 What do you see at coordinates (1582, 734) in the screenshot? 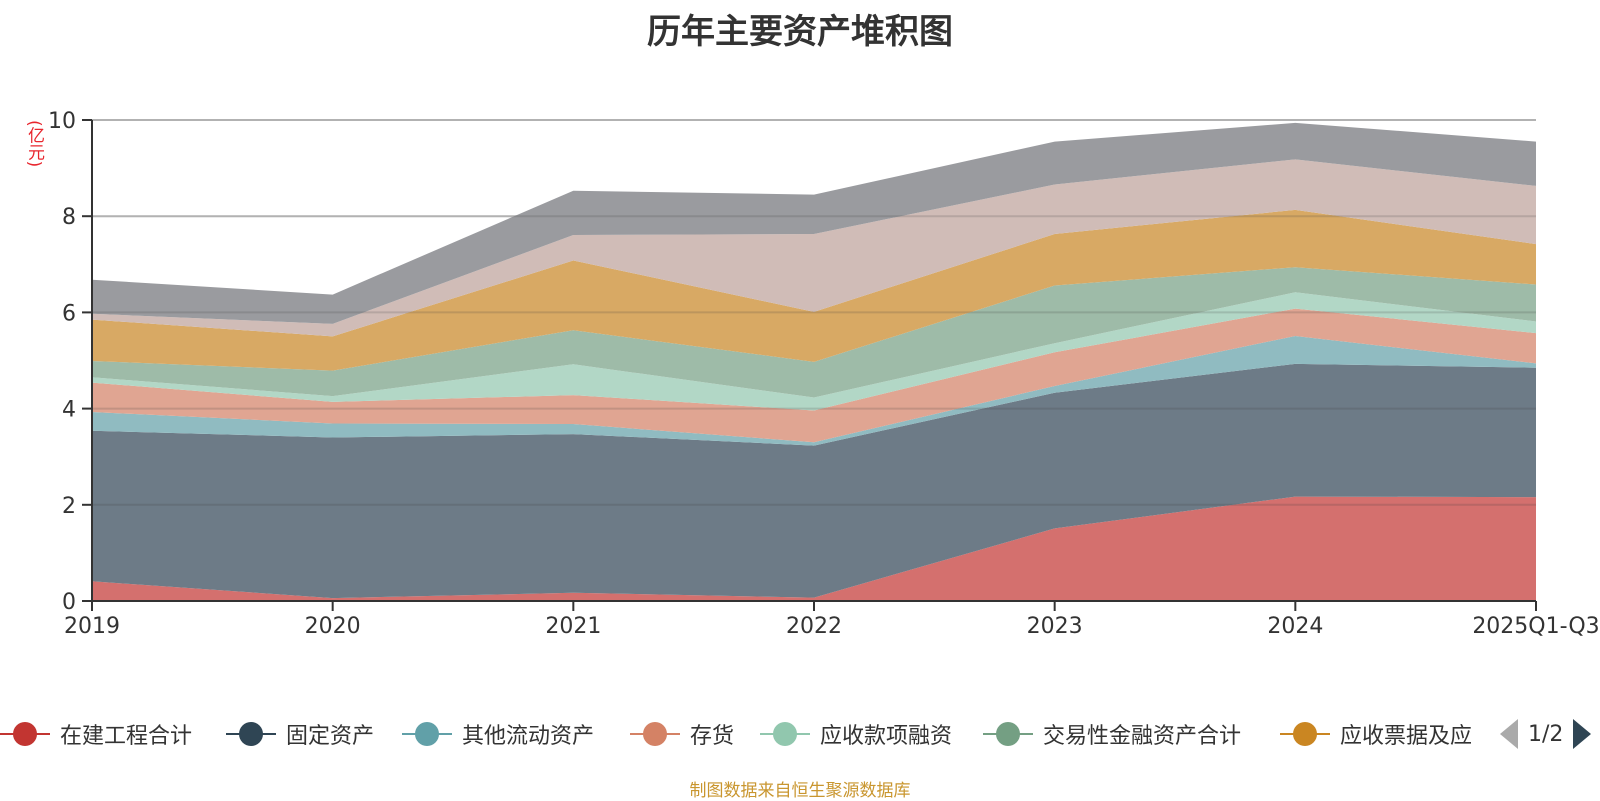
I see `legend-next-page-icon` at bounding box center [1582, 734].